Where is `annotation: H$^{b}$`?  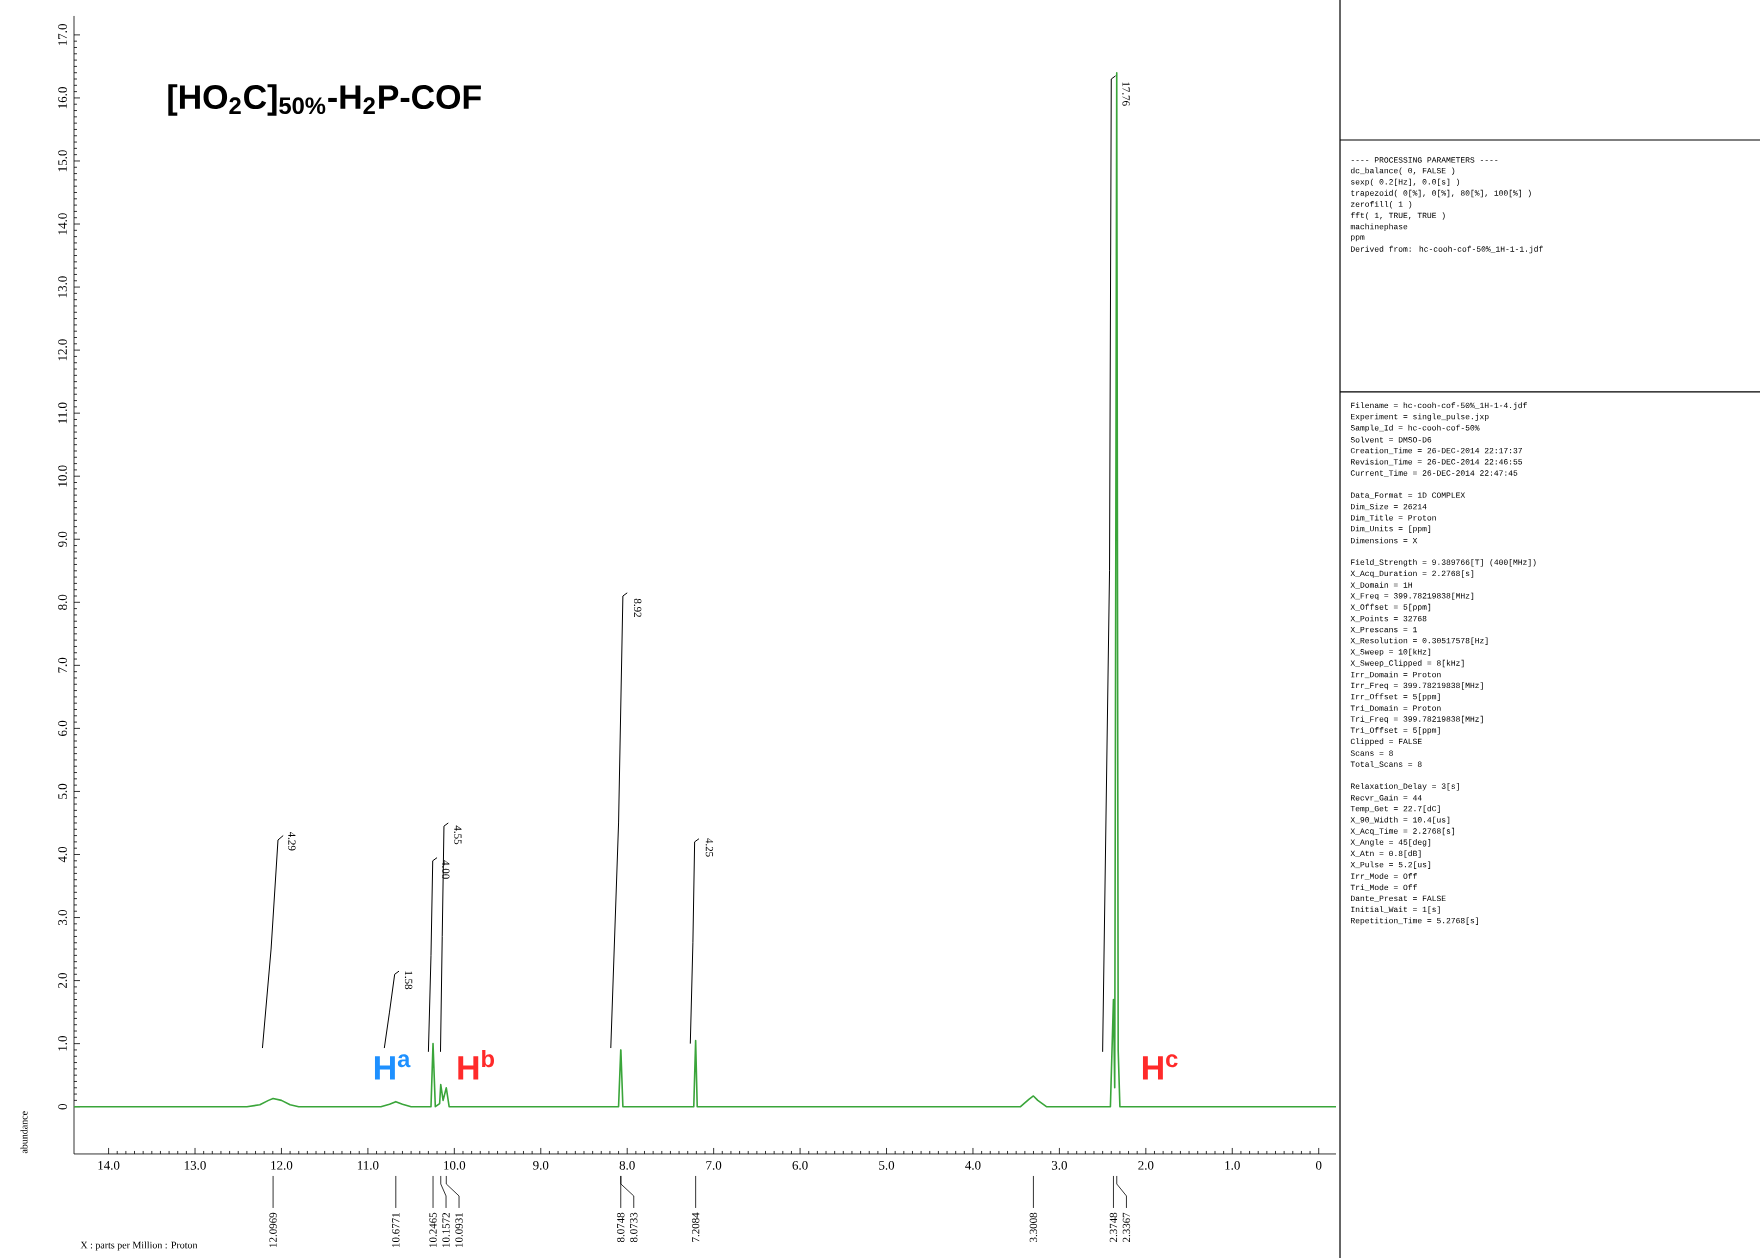
annotation: H$^{b}$ is located at coordinates (476, 1064).